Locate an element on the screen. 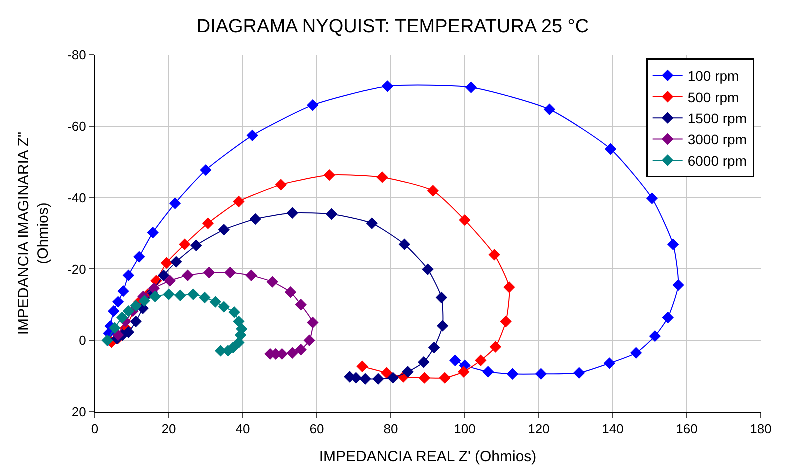 The width and height of the screenshot is (786, 474). y-tick-label: 0 is located at coordinates (82, 340).